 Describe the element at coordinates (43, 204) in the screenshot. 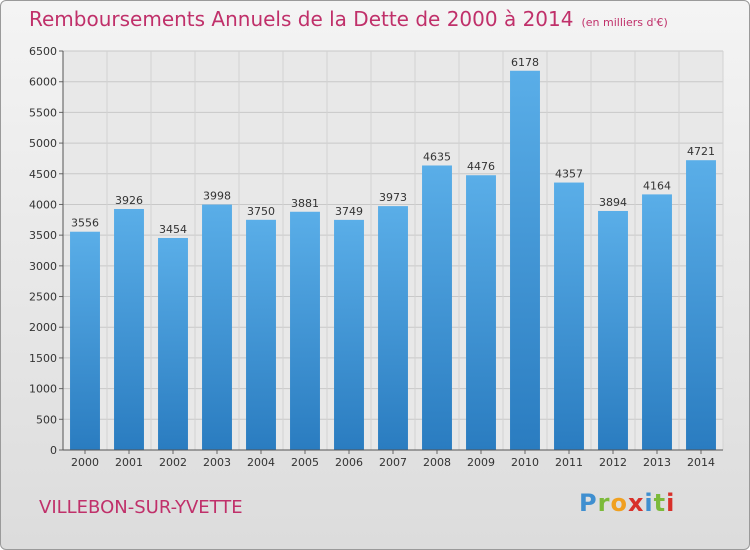

I see `y-tick-label: 4000` at that location.